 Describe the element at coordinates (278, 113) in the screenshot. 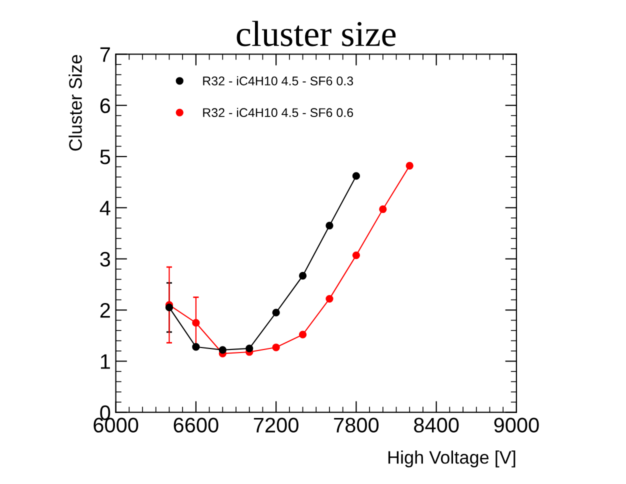

I see `legend-label: R32 - iC4H10 4.5 - SF6 0.6` at that location.